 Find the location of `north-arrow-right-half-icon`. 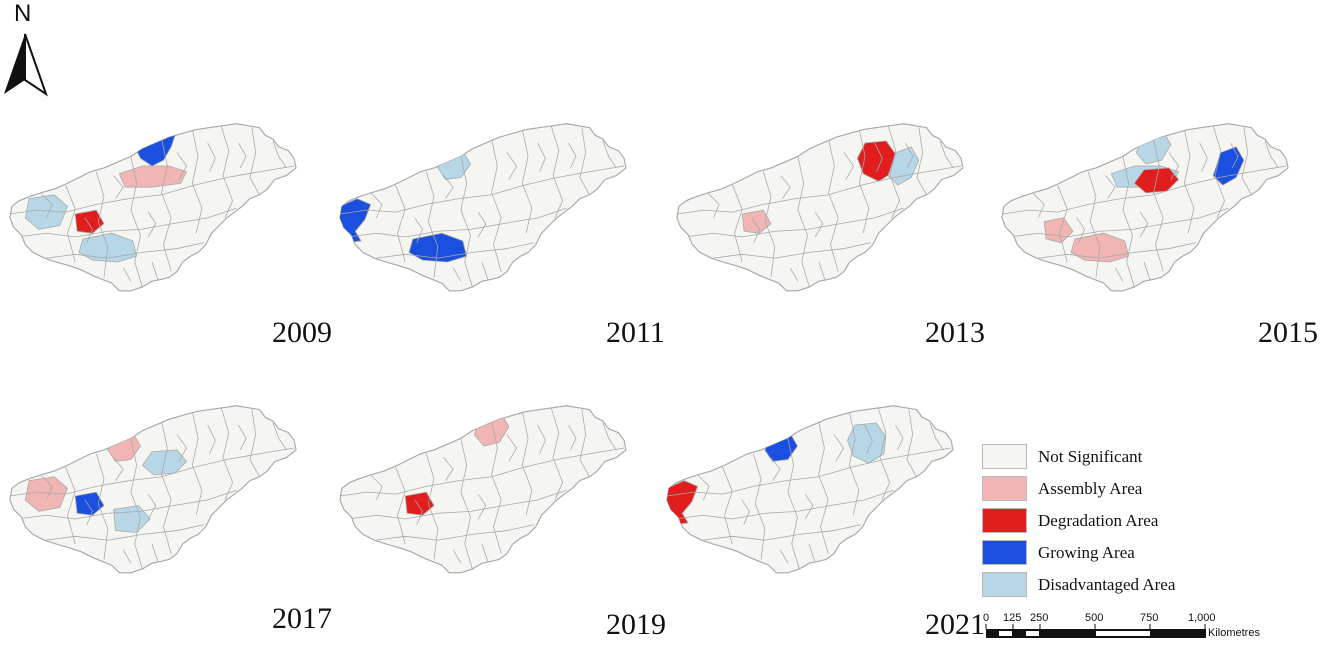

north-arrow-right-half-icon is located at coordinates (36, 65).